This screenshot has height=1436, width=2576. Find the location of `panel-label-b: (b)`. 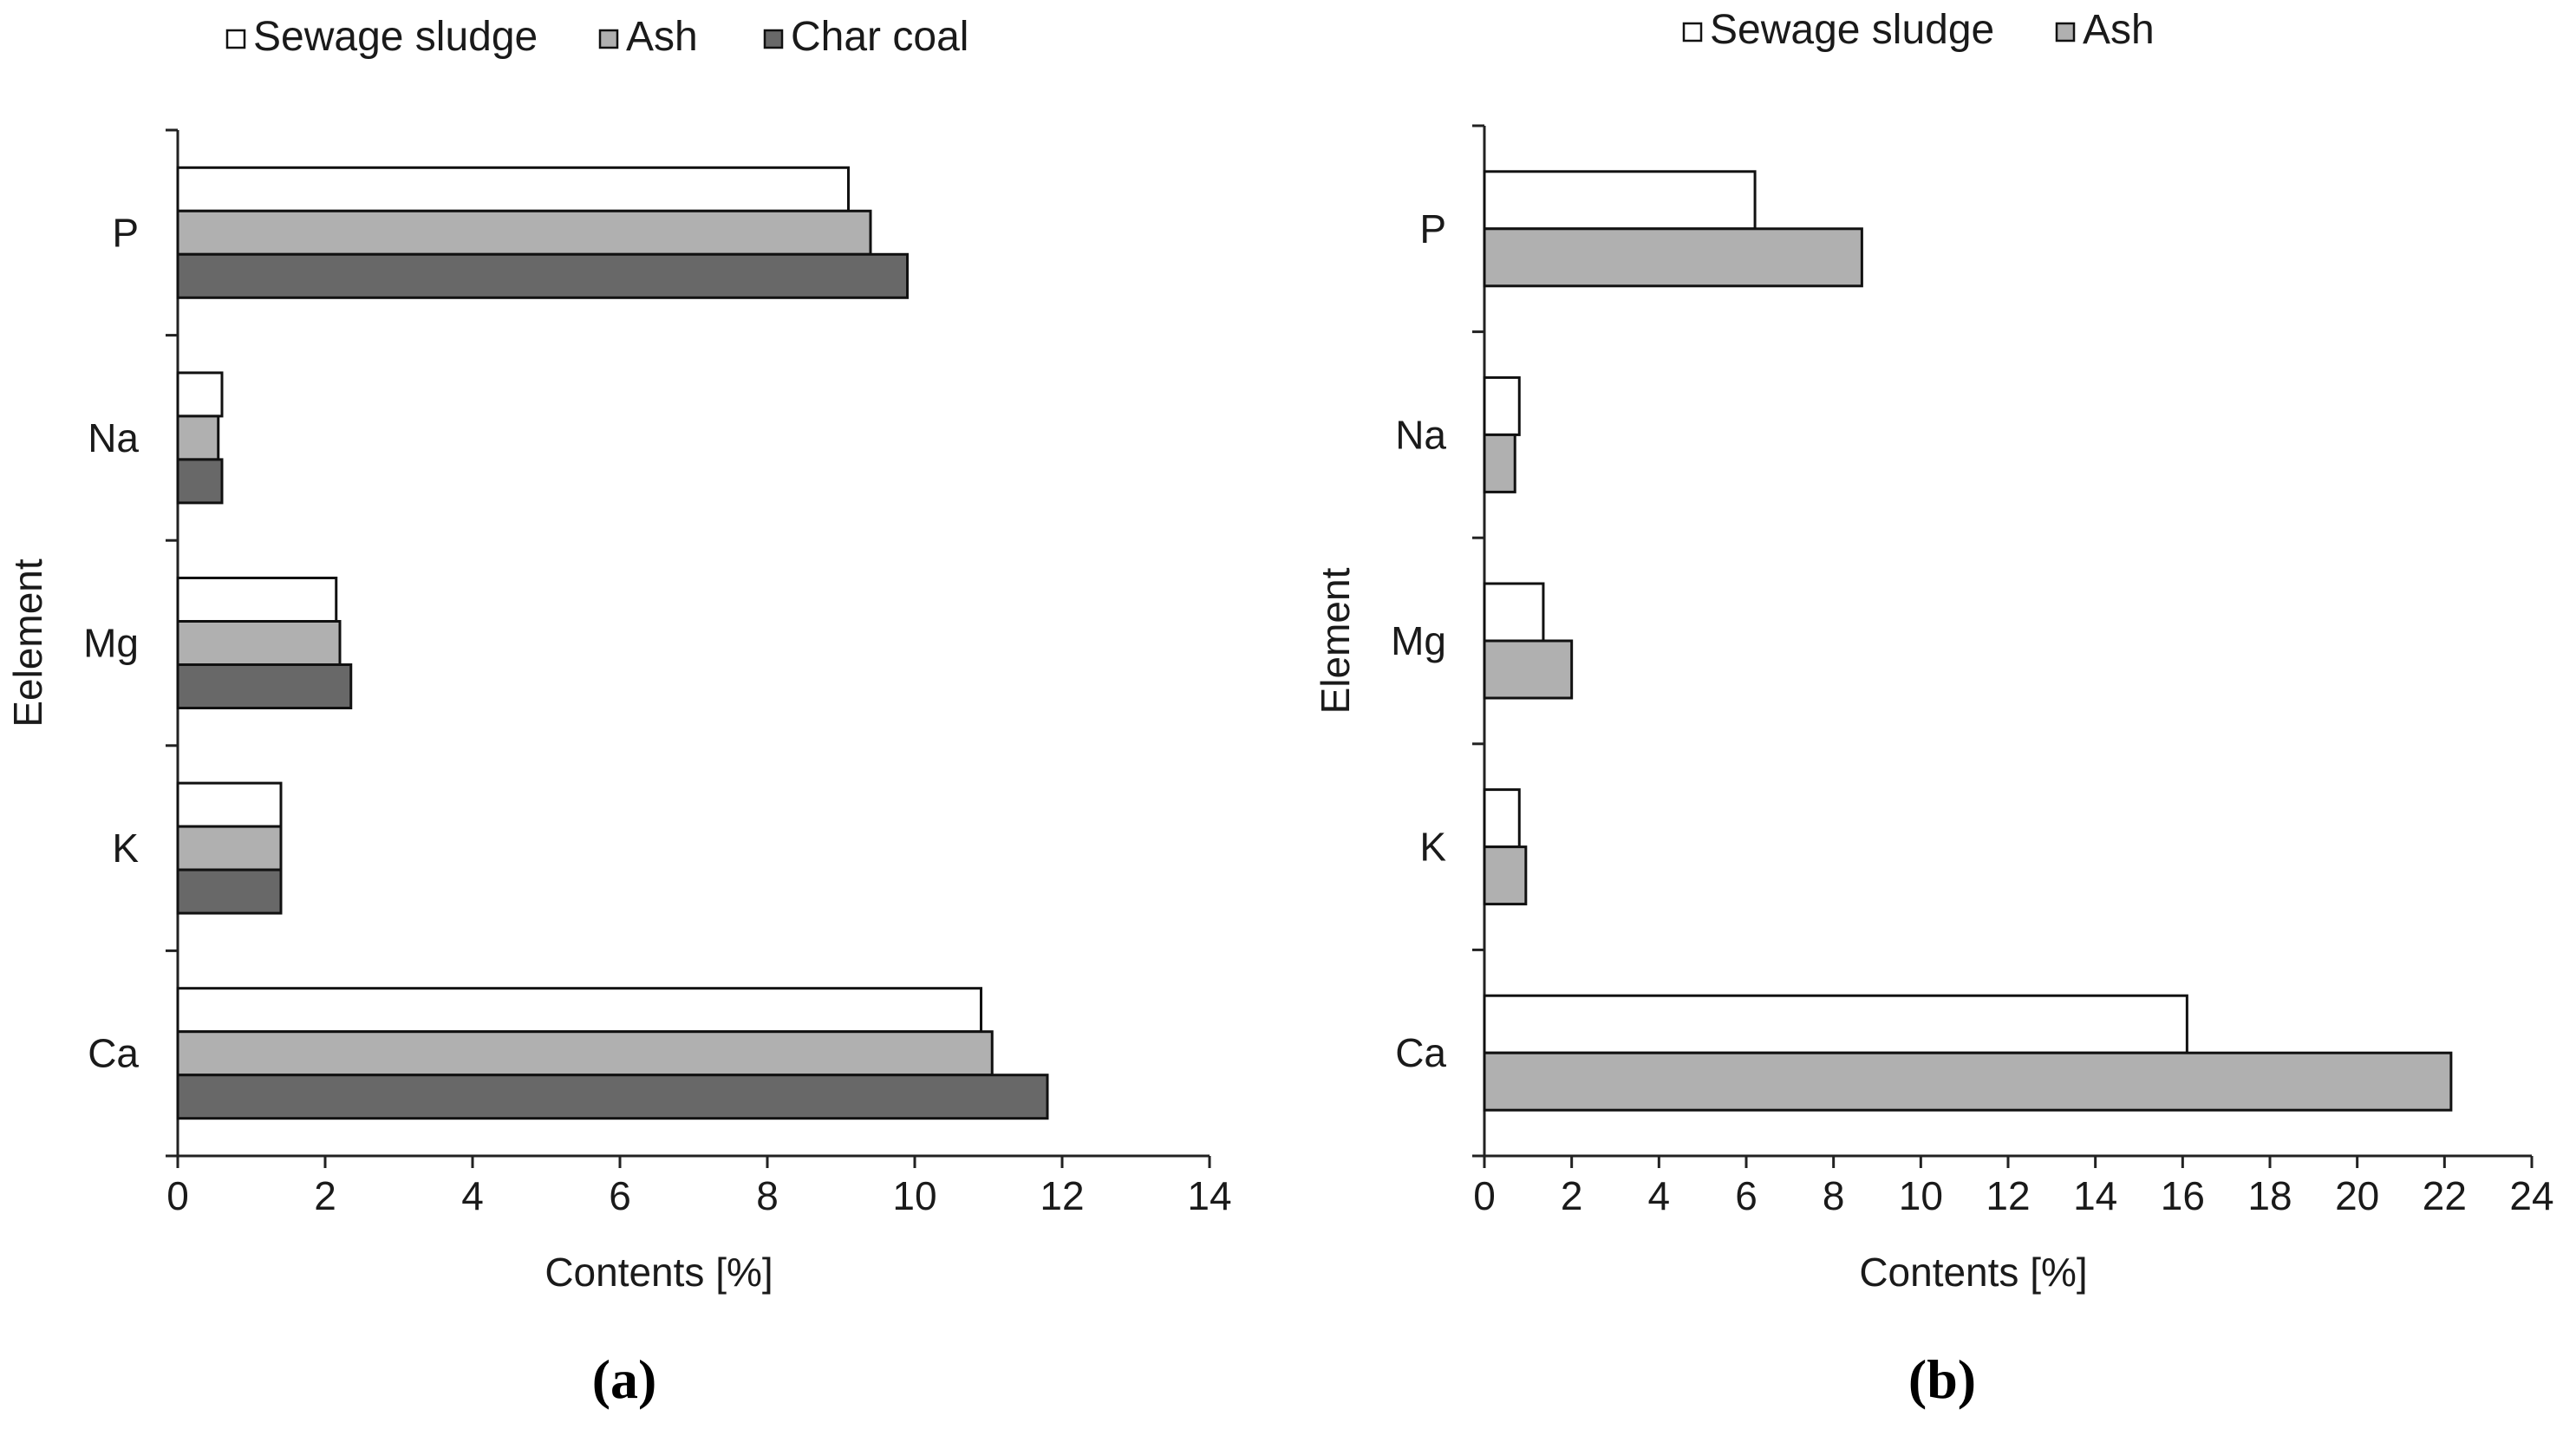

panel-label-b: (b) is located at coordinates (1942, 1379).